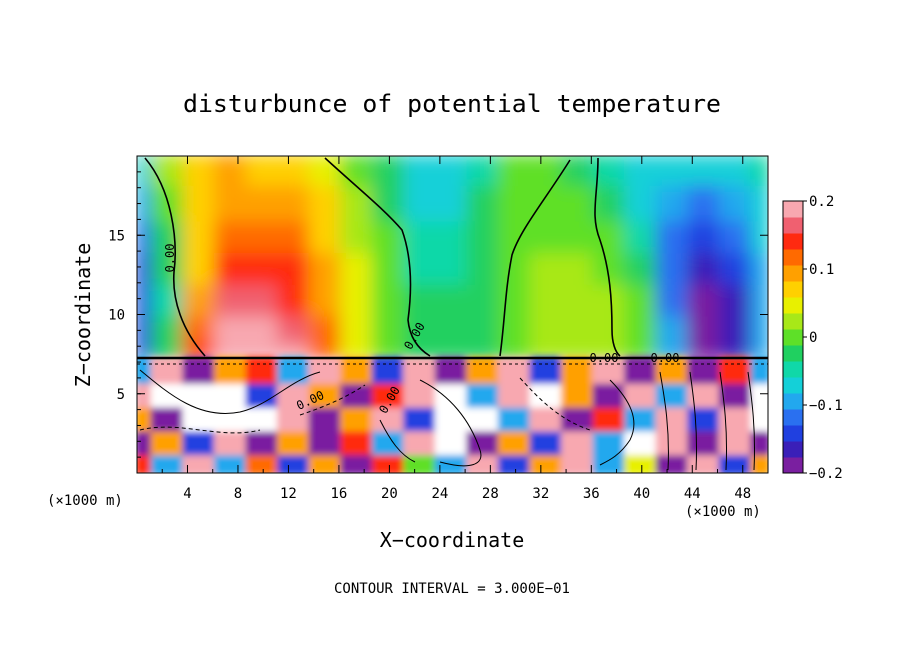  What do you see at coordinates (238, 494) in the screenshot?
I see `x-tick-label: 8` at bounding box center [238, 494].